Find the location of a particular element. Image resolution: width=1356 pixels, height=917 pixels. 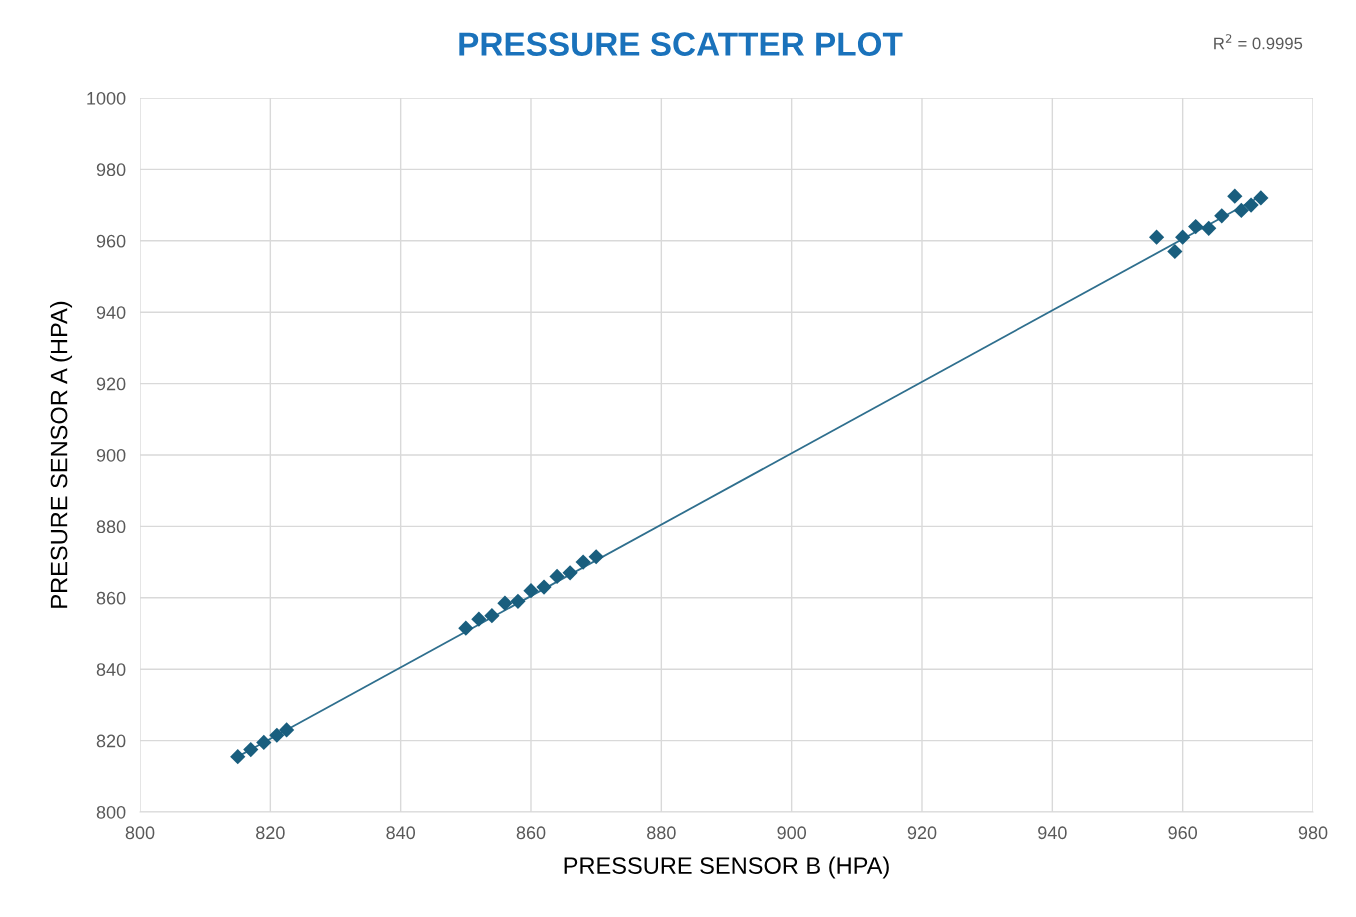

x-tick-label: 960 is located at coordinates (1183, 833).